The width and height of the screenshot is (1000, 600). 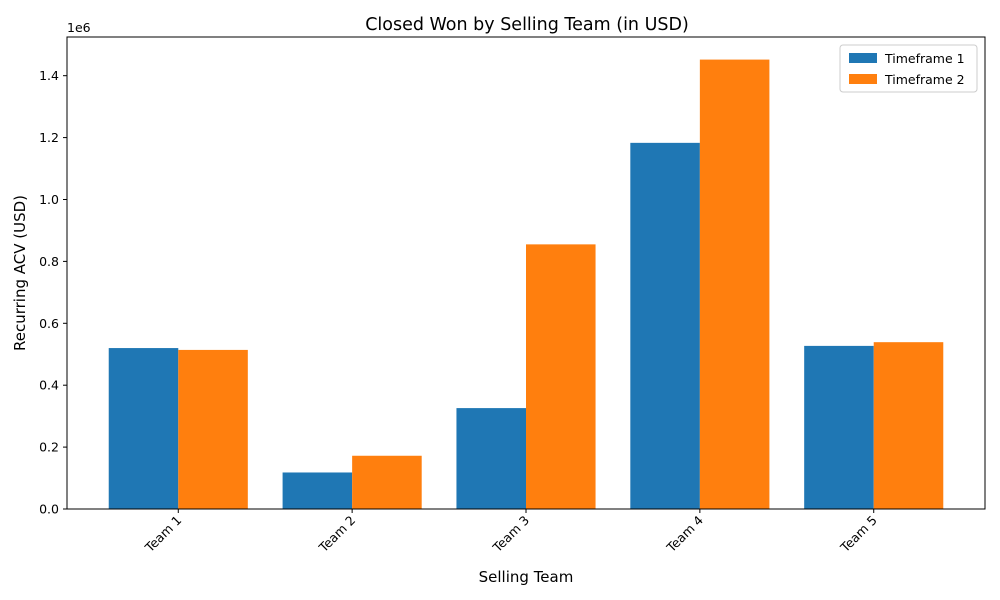 I want to click on y-tick-label: 1.0, so click(x=49, y=199).